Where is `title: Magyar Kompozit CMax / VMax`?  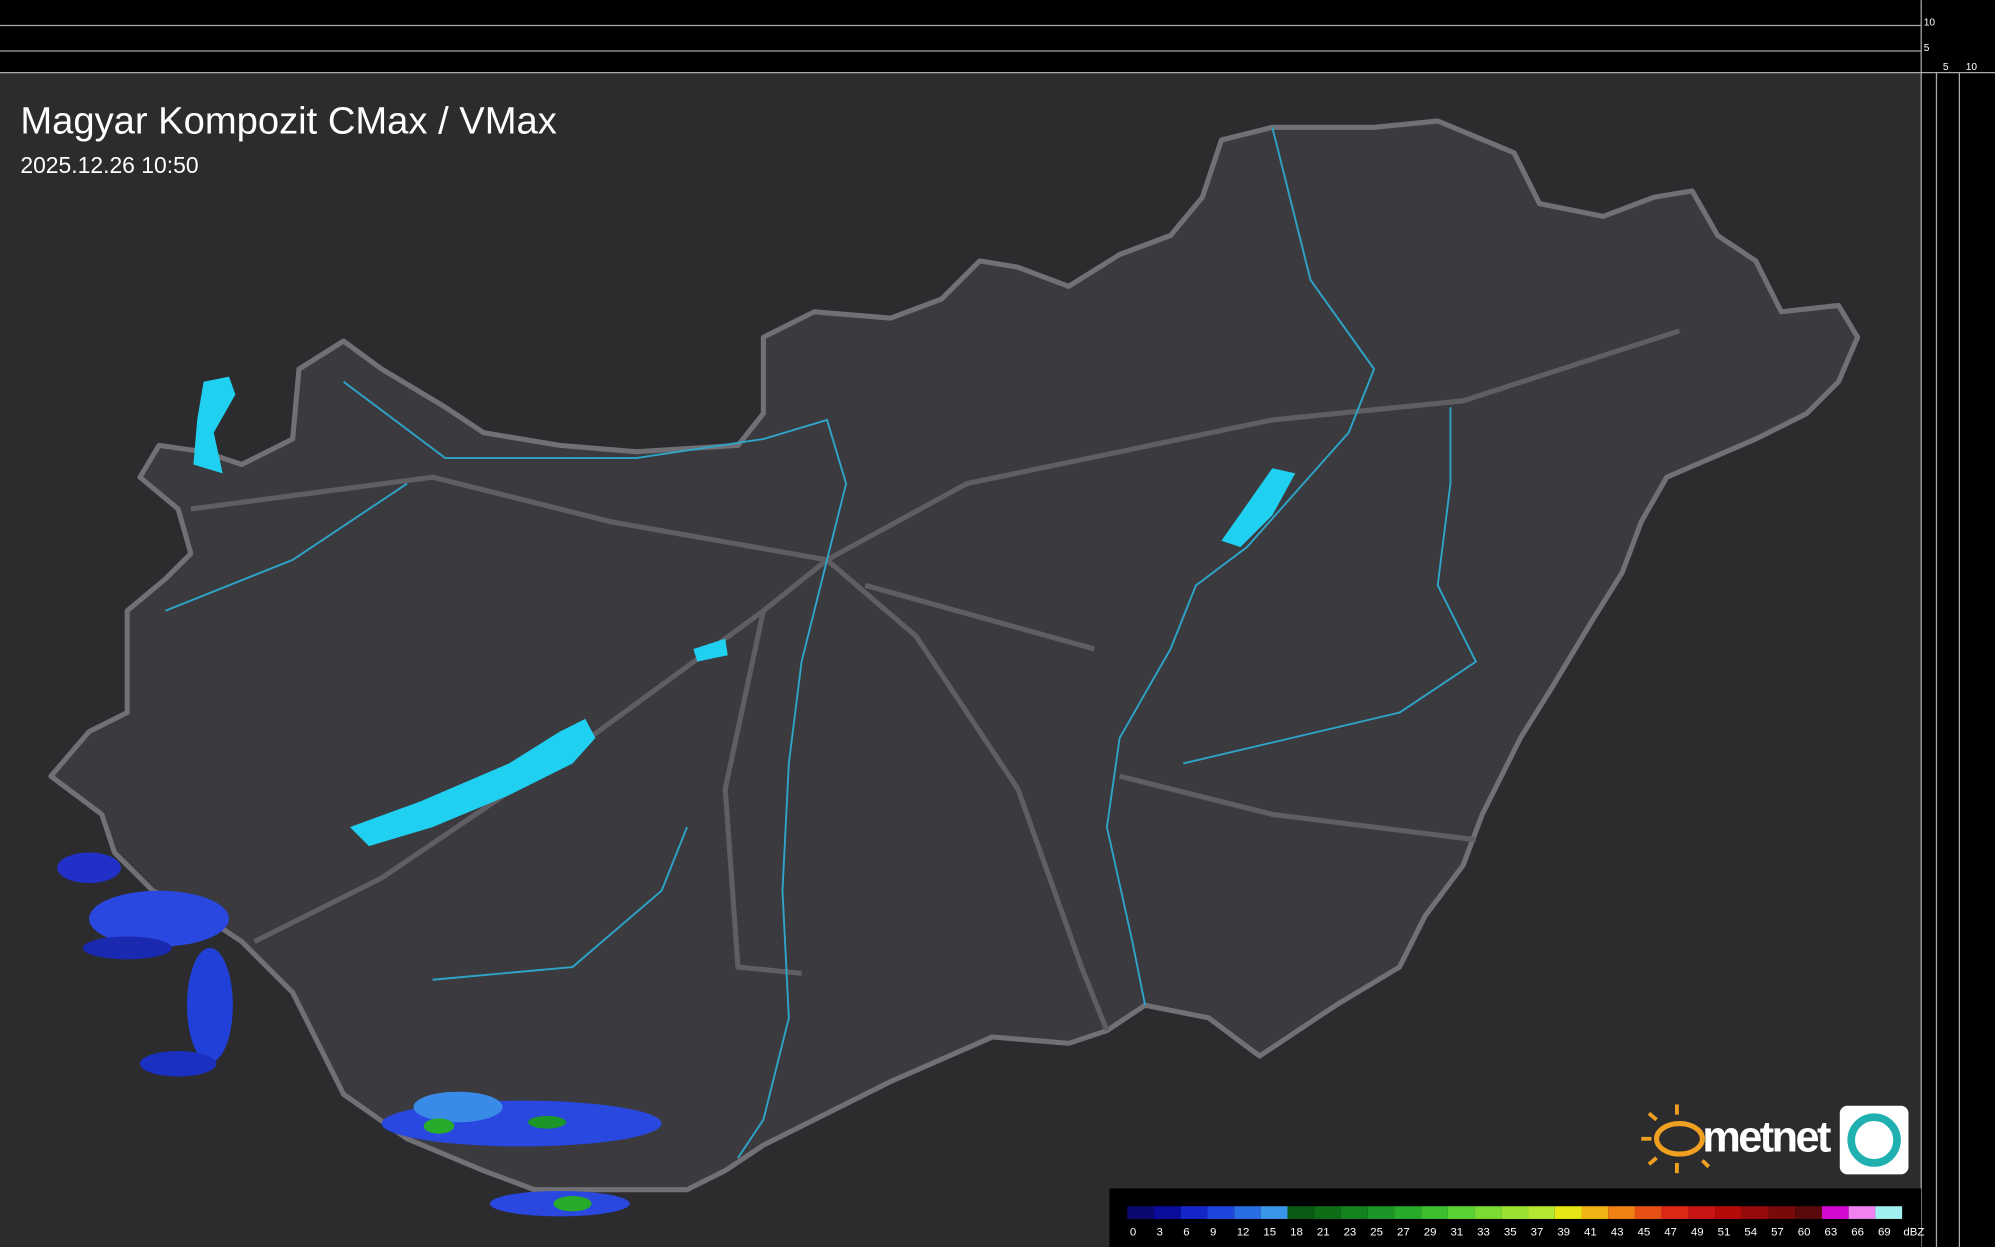 title: Magyar Kompozit CMax / VMax is located at coordinates (288, 121).